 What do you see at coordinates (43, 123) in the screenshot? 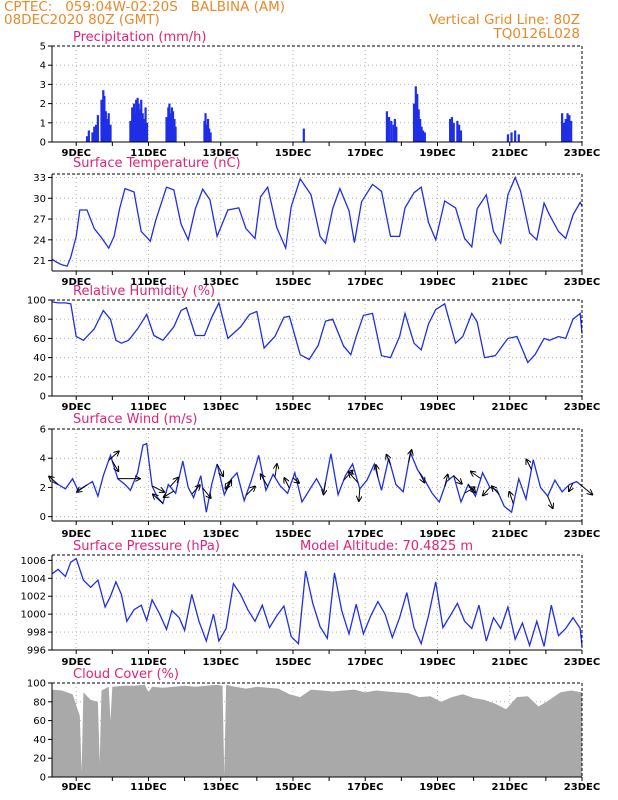
I see `y-tick-label: 1` at bounding box center [43, 123].